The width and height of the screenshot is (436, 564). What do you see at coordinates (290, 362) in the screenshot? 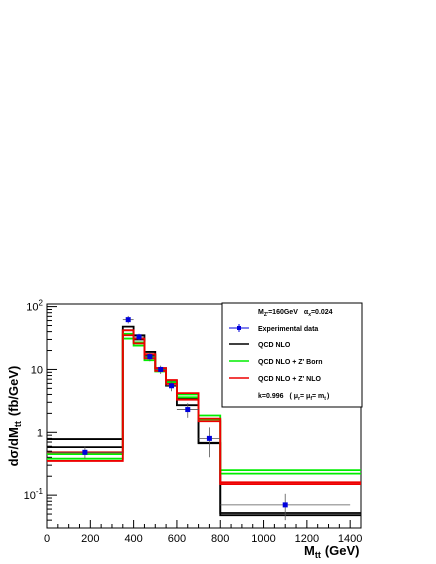
I see `legend-label-z-born: QCD NLO + Z' Born` at bounding box center [290, 362].